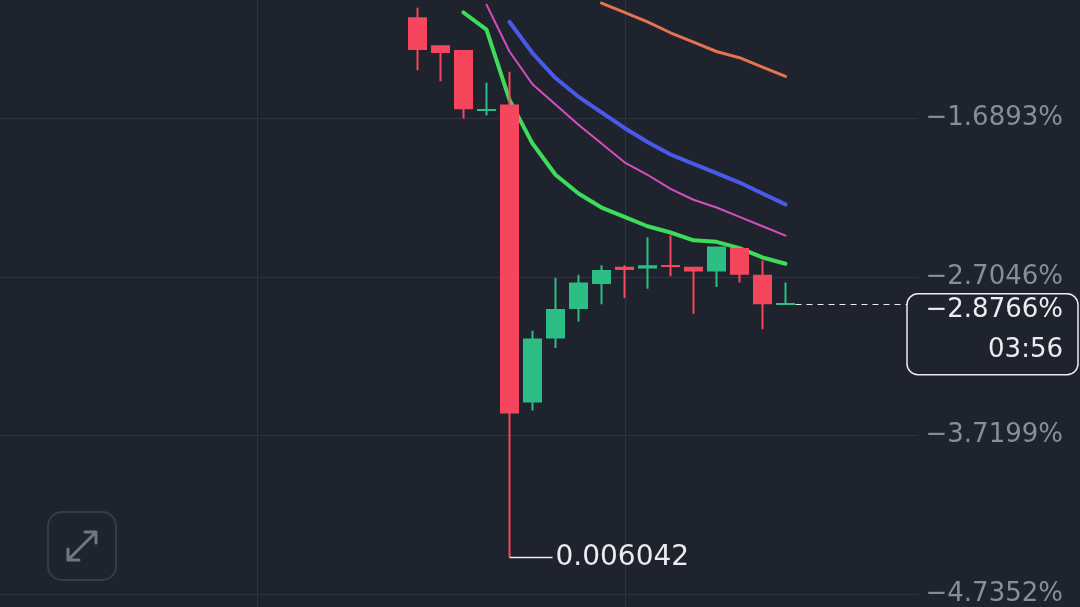 This screenshot has width=1080, height=607. What do you see at coordinates (994, 591) in the screenshot?
I see `y-tick-label: −4.7352%` at bounding box center [994, 591].